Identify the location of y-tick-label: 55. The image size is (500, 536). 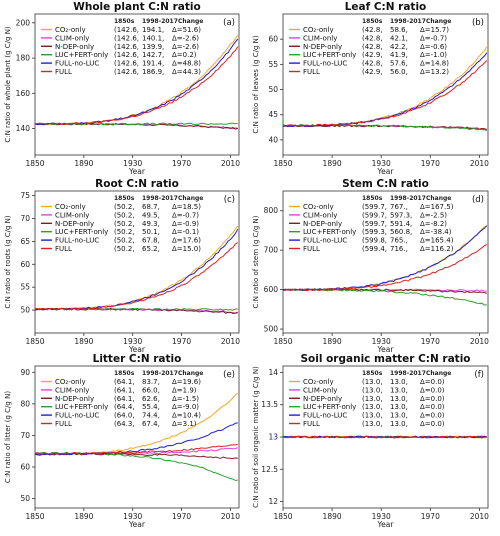
(273, 64).